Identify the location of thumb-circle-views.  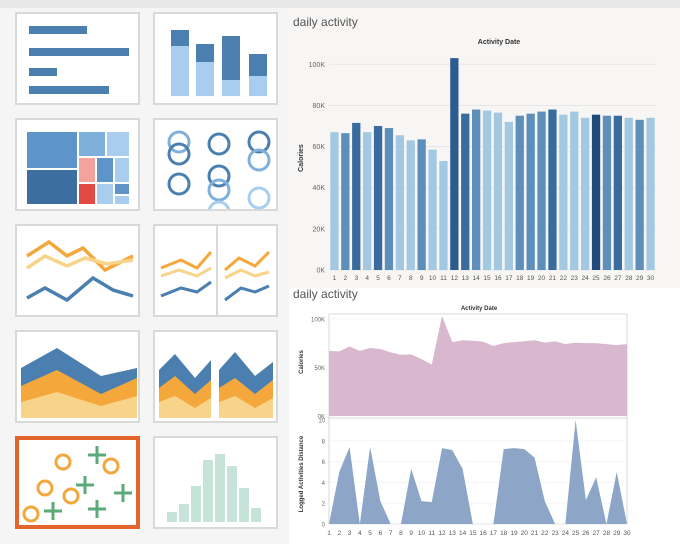
(215, 164).